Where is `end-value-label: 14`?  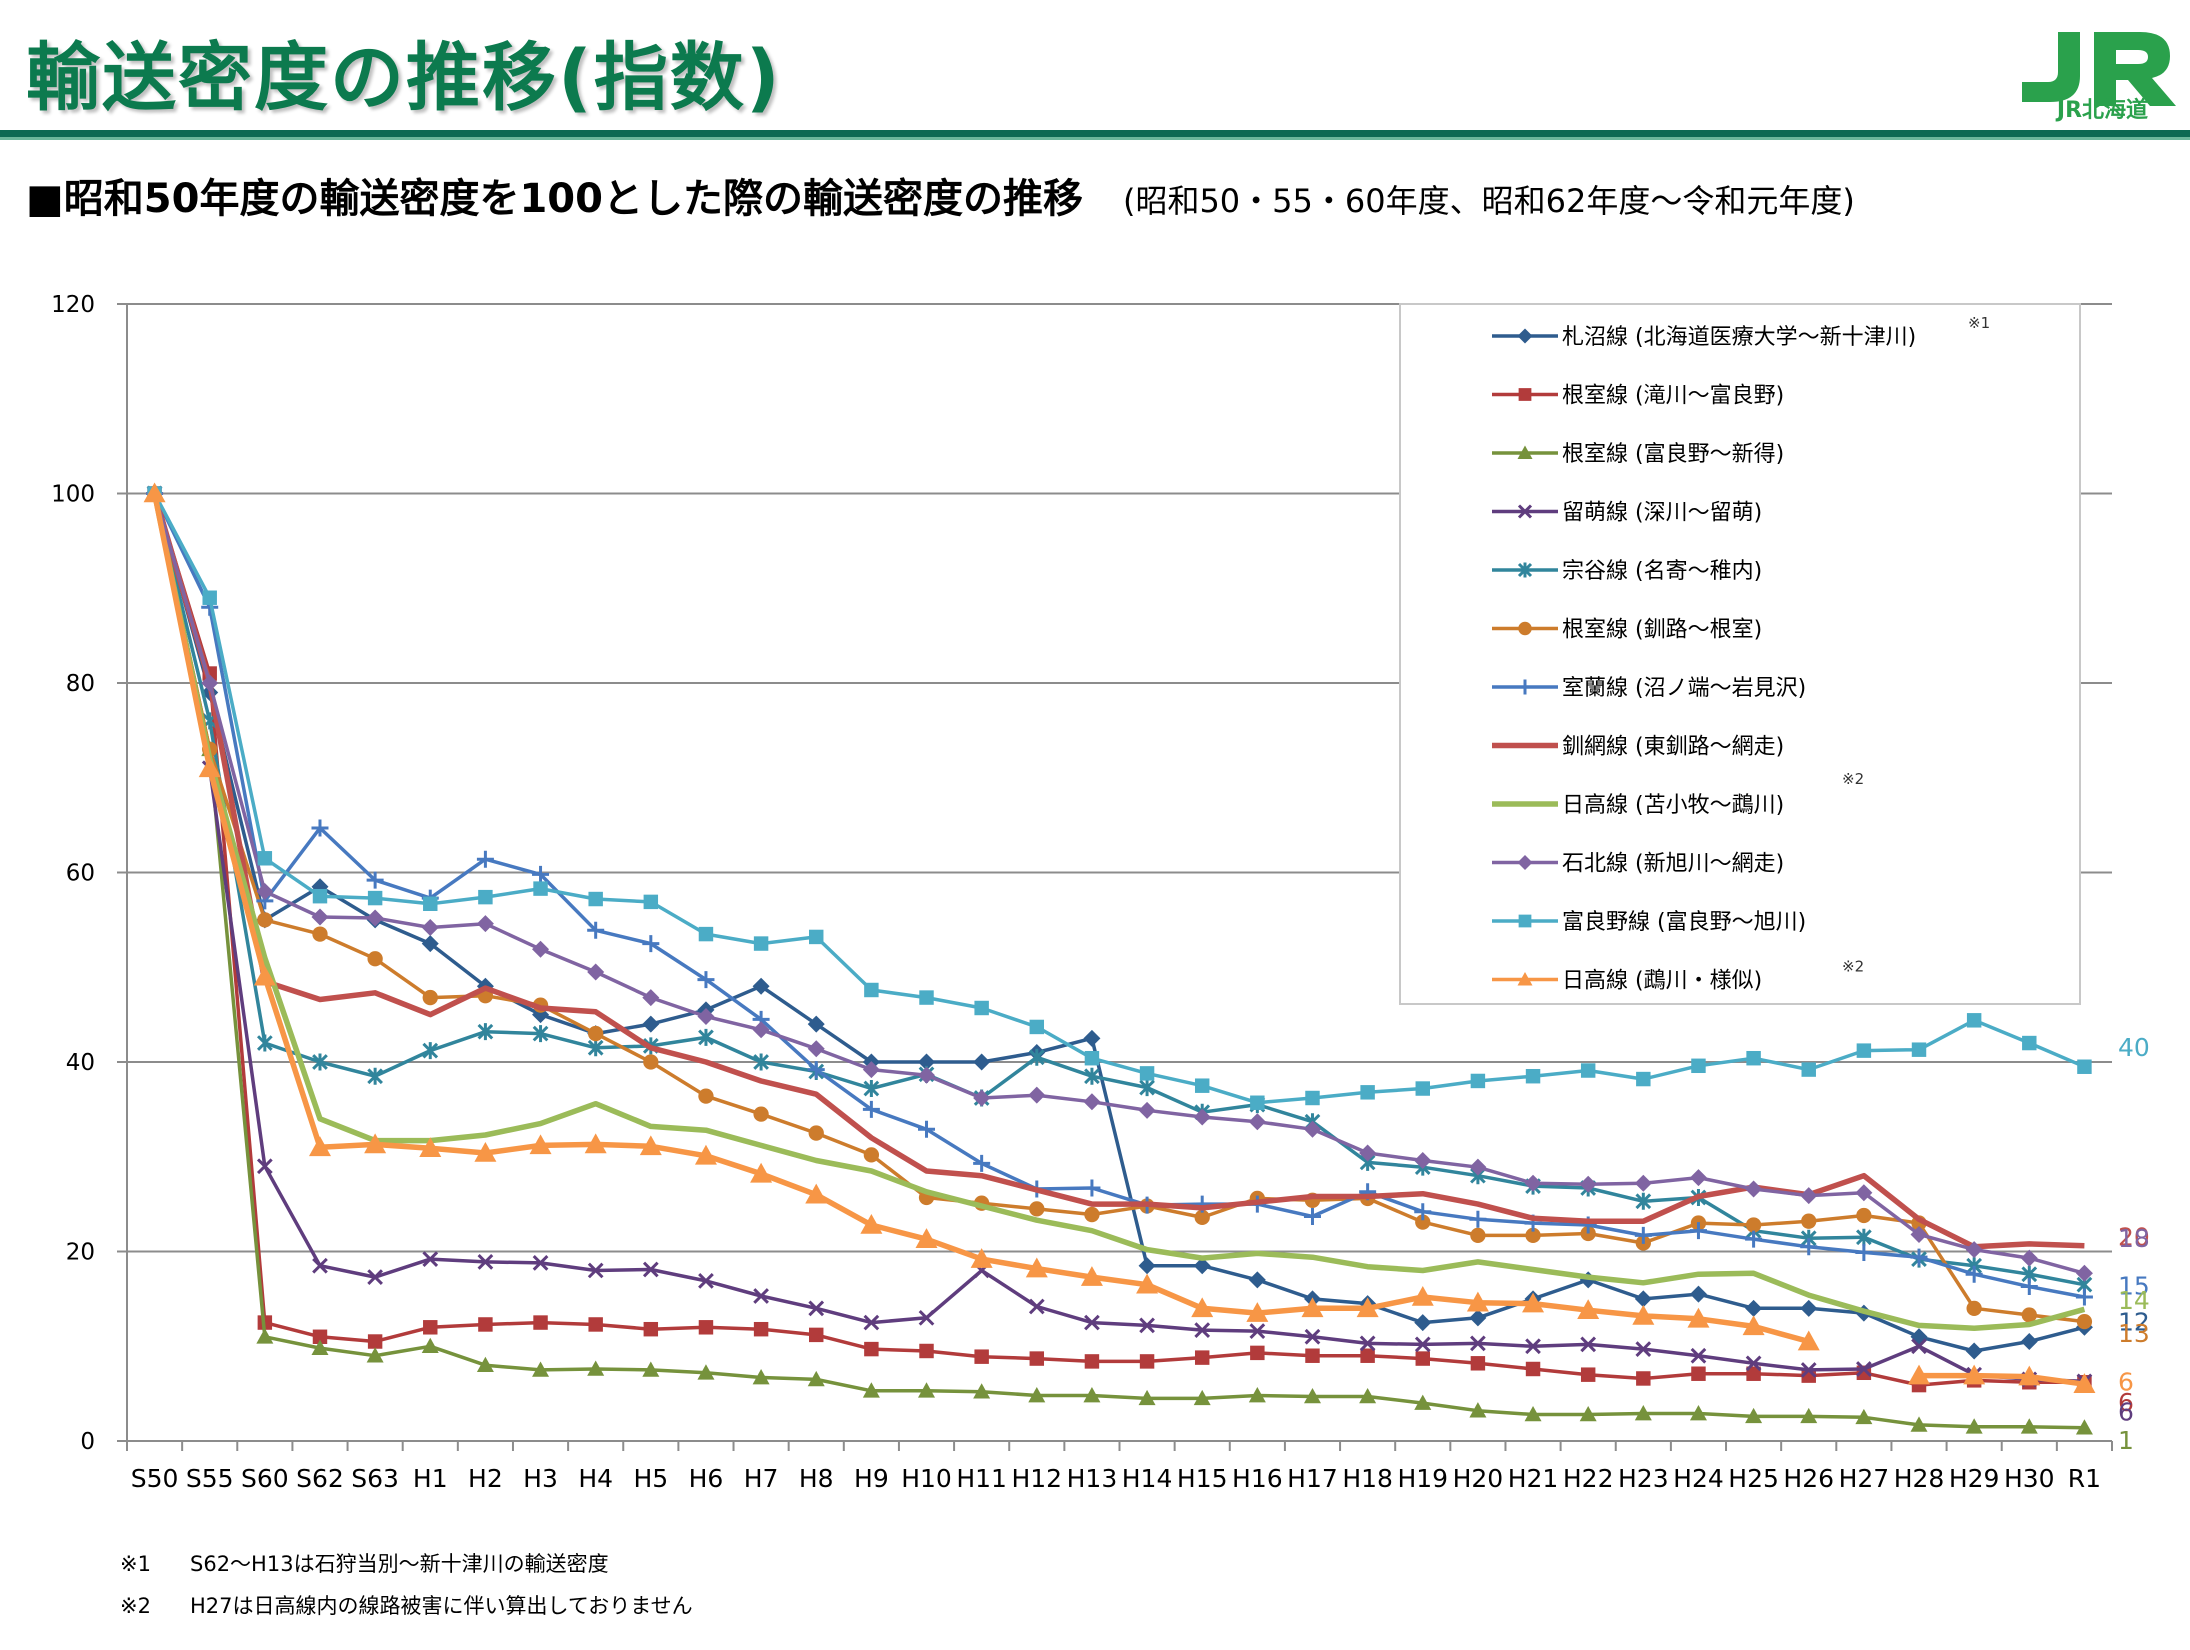 end-value-label: 14 is located at coordinates (2134, 1300).